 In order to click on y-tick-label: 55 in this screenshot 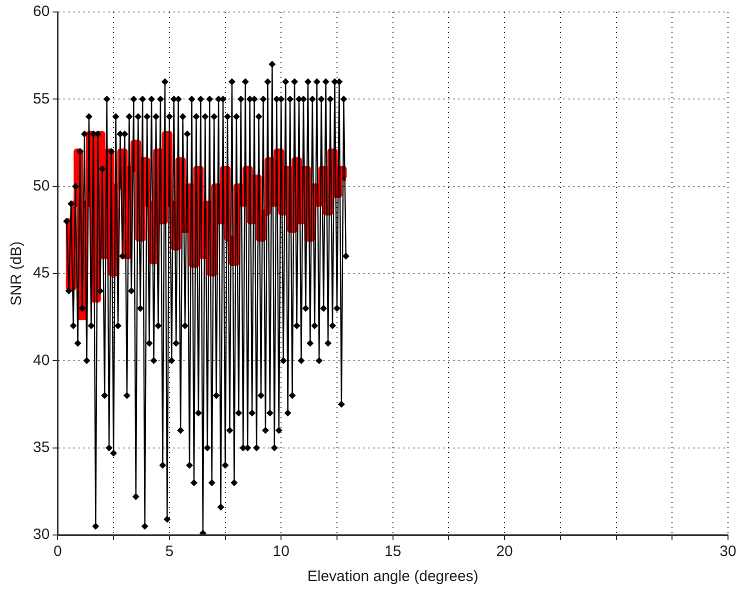, I will do `click(41, 99)`.